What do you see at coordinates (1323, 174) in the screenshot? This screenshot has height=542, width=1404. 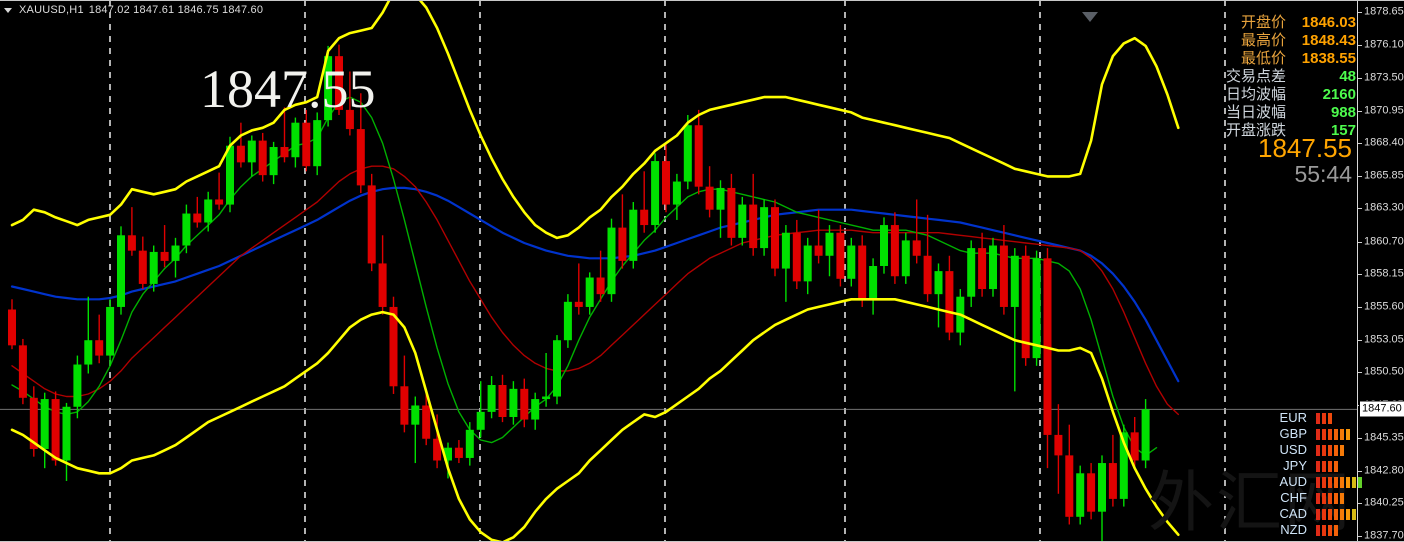 I see `quote-countdown-timer: 55:44` at bounding box center [1323, 174].